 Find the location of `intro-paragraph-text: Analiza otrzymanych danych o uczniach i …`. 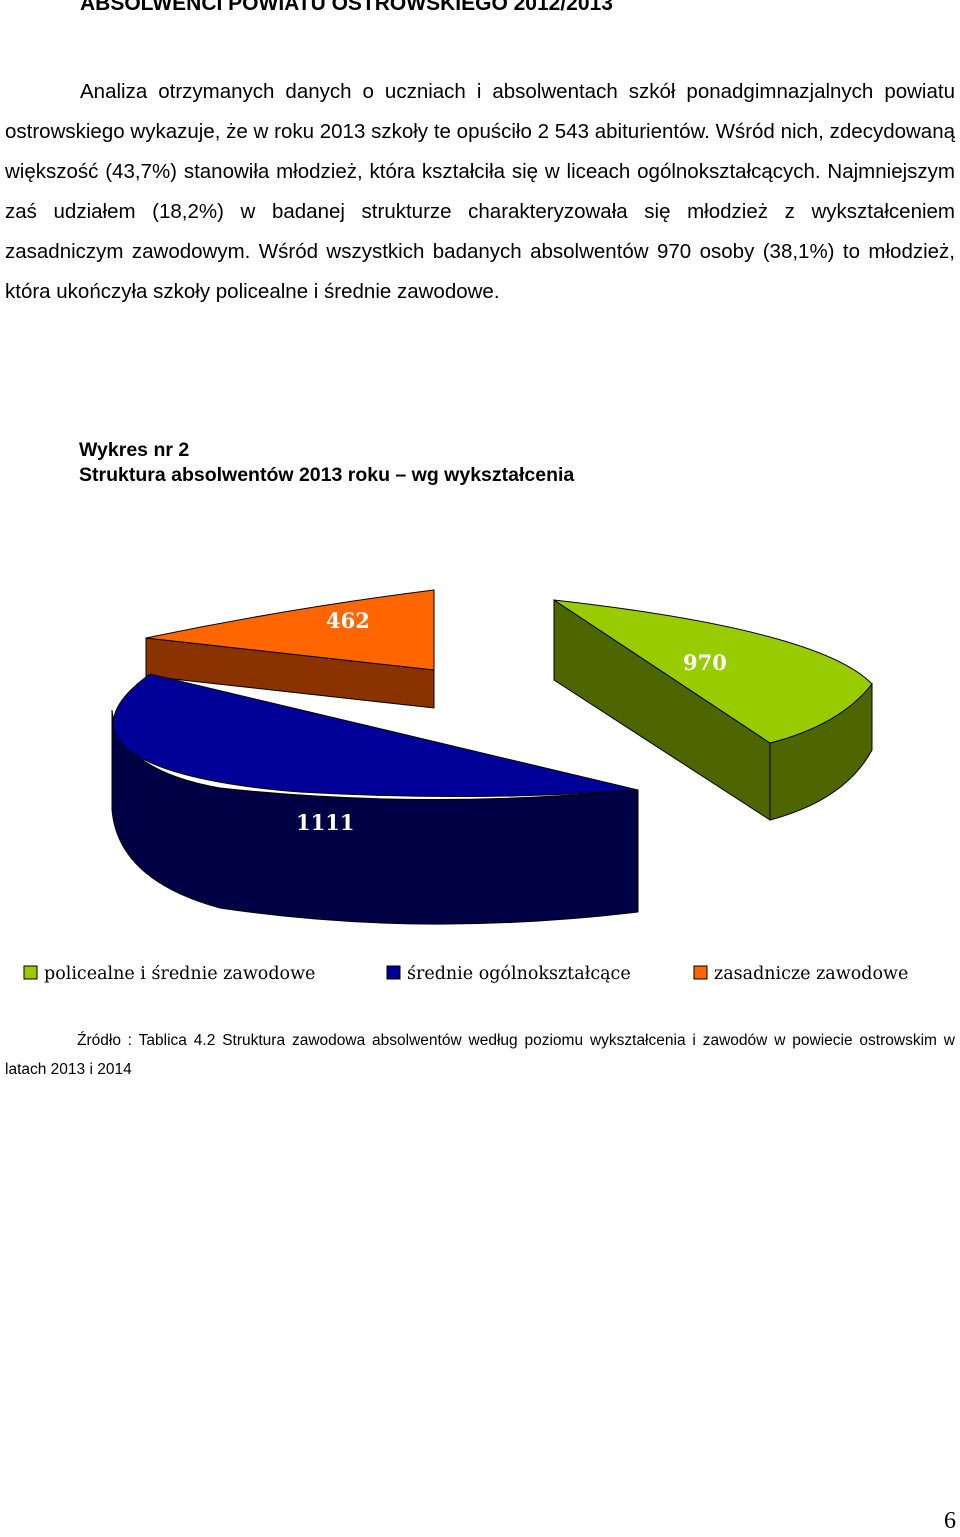

intro-paragraph-text: Analiza otrzymanych danych o uczniach i … is located at coordinates (480, 191).